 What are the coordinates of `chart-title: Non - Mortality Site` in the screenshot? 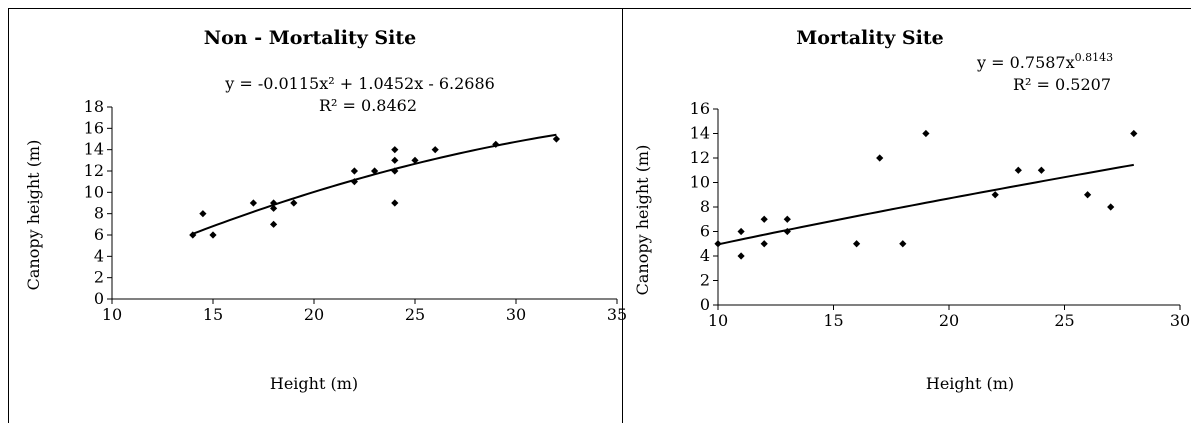 It's located at (310, 38).